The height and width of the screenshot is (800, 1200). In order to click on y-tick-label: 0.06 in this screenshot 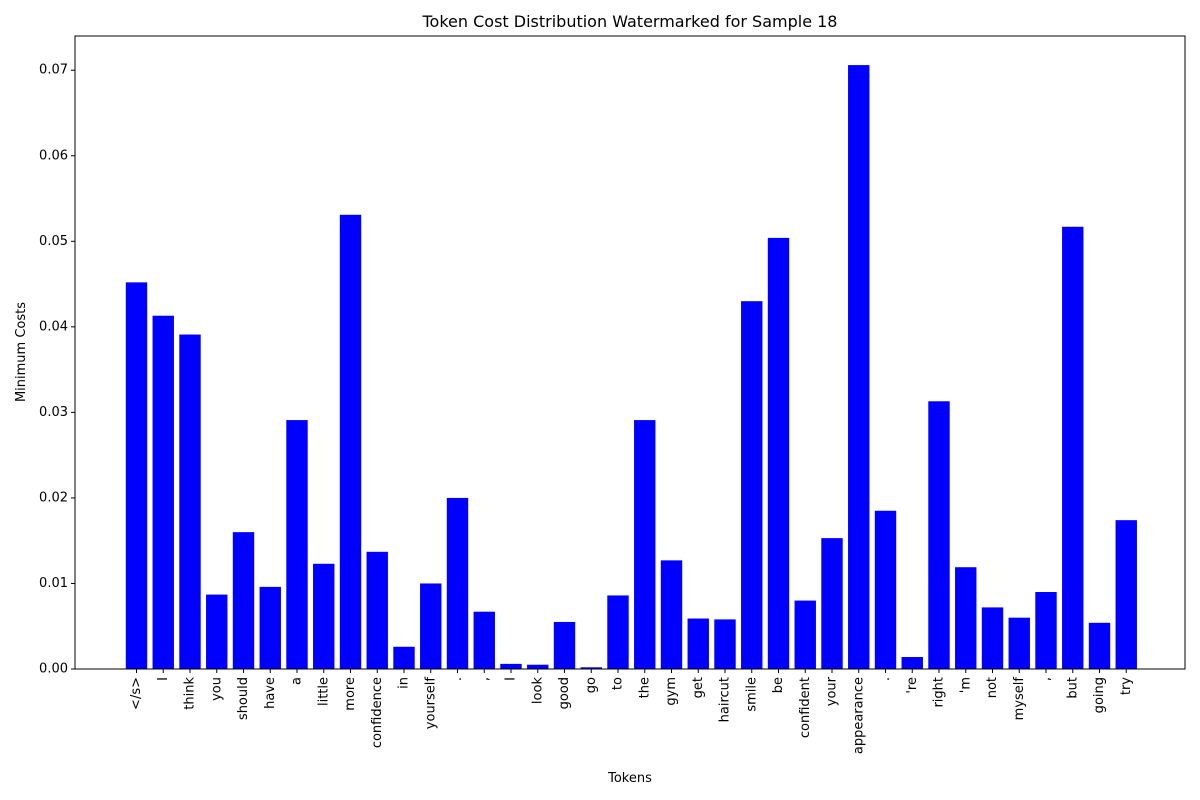, I will do `click(53, 155)`.